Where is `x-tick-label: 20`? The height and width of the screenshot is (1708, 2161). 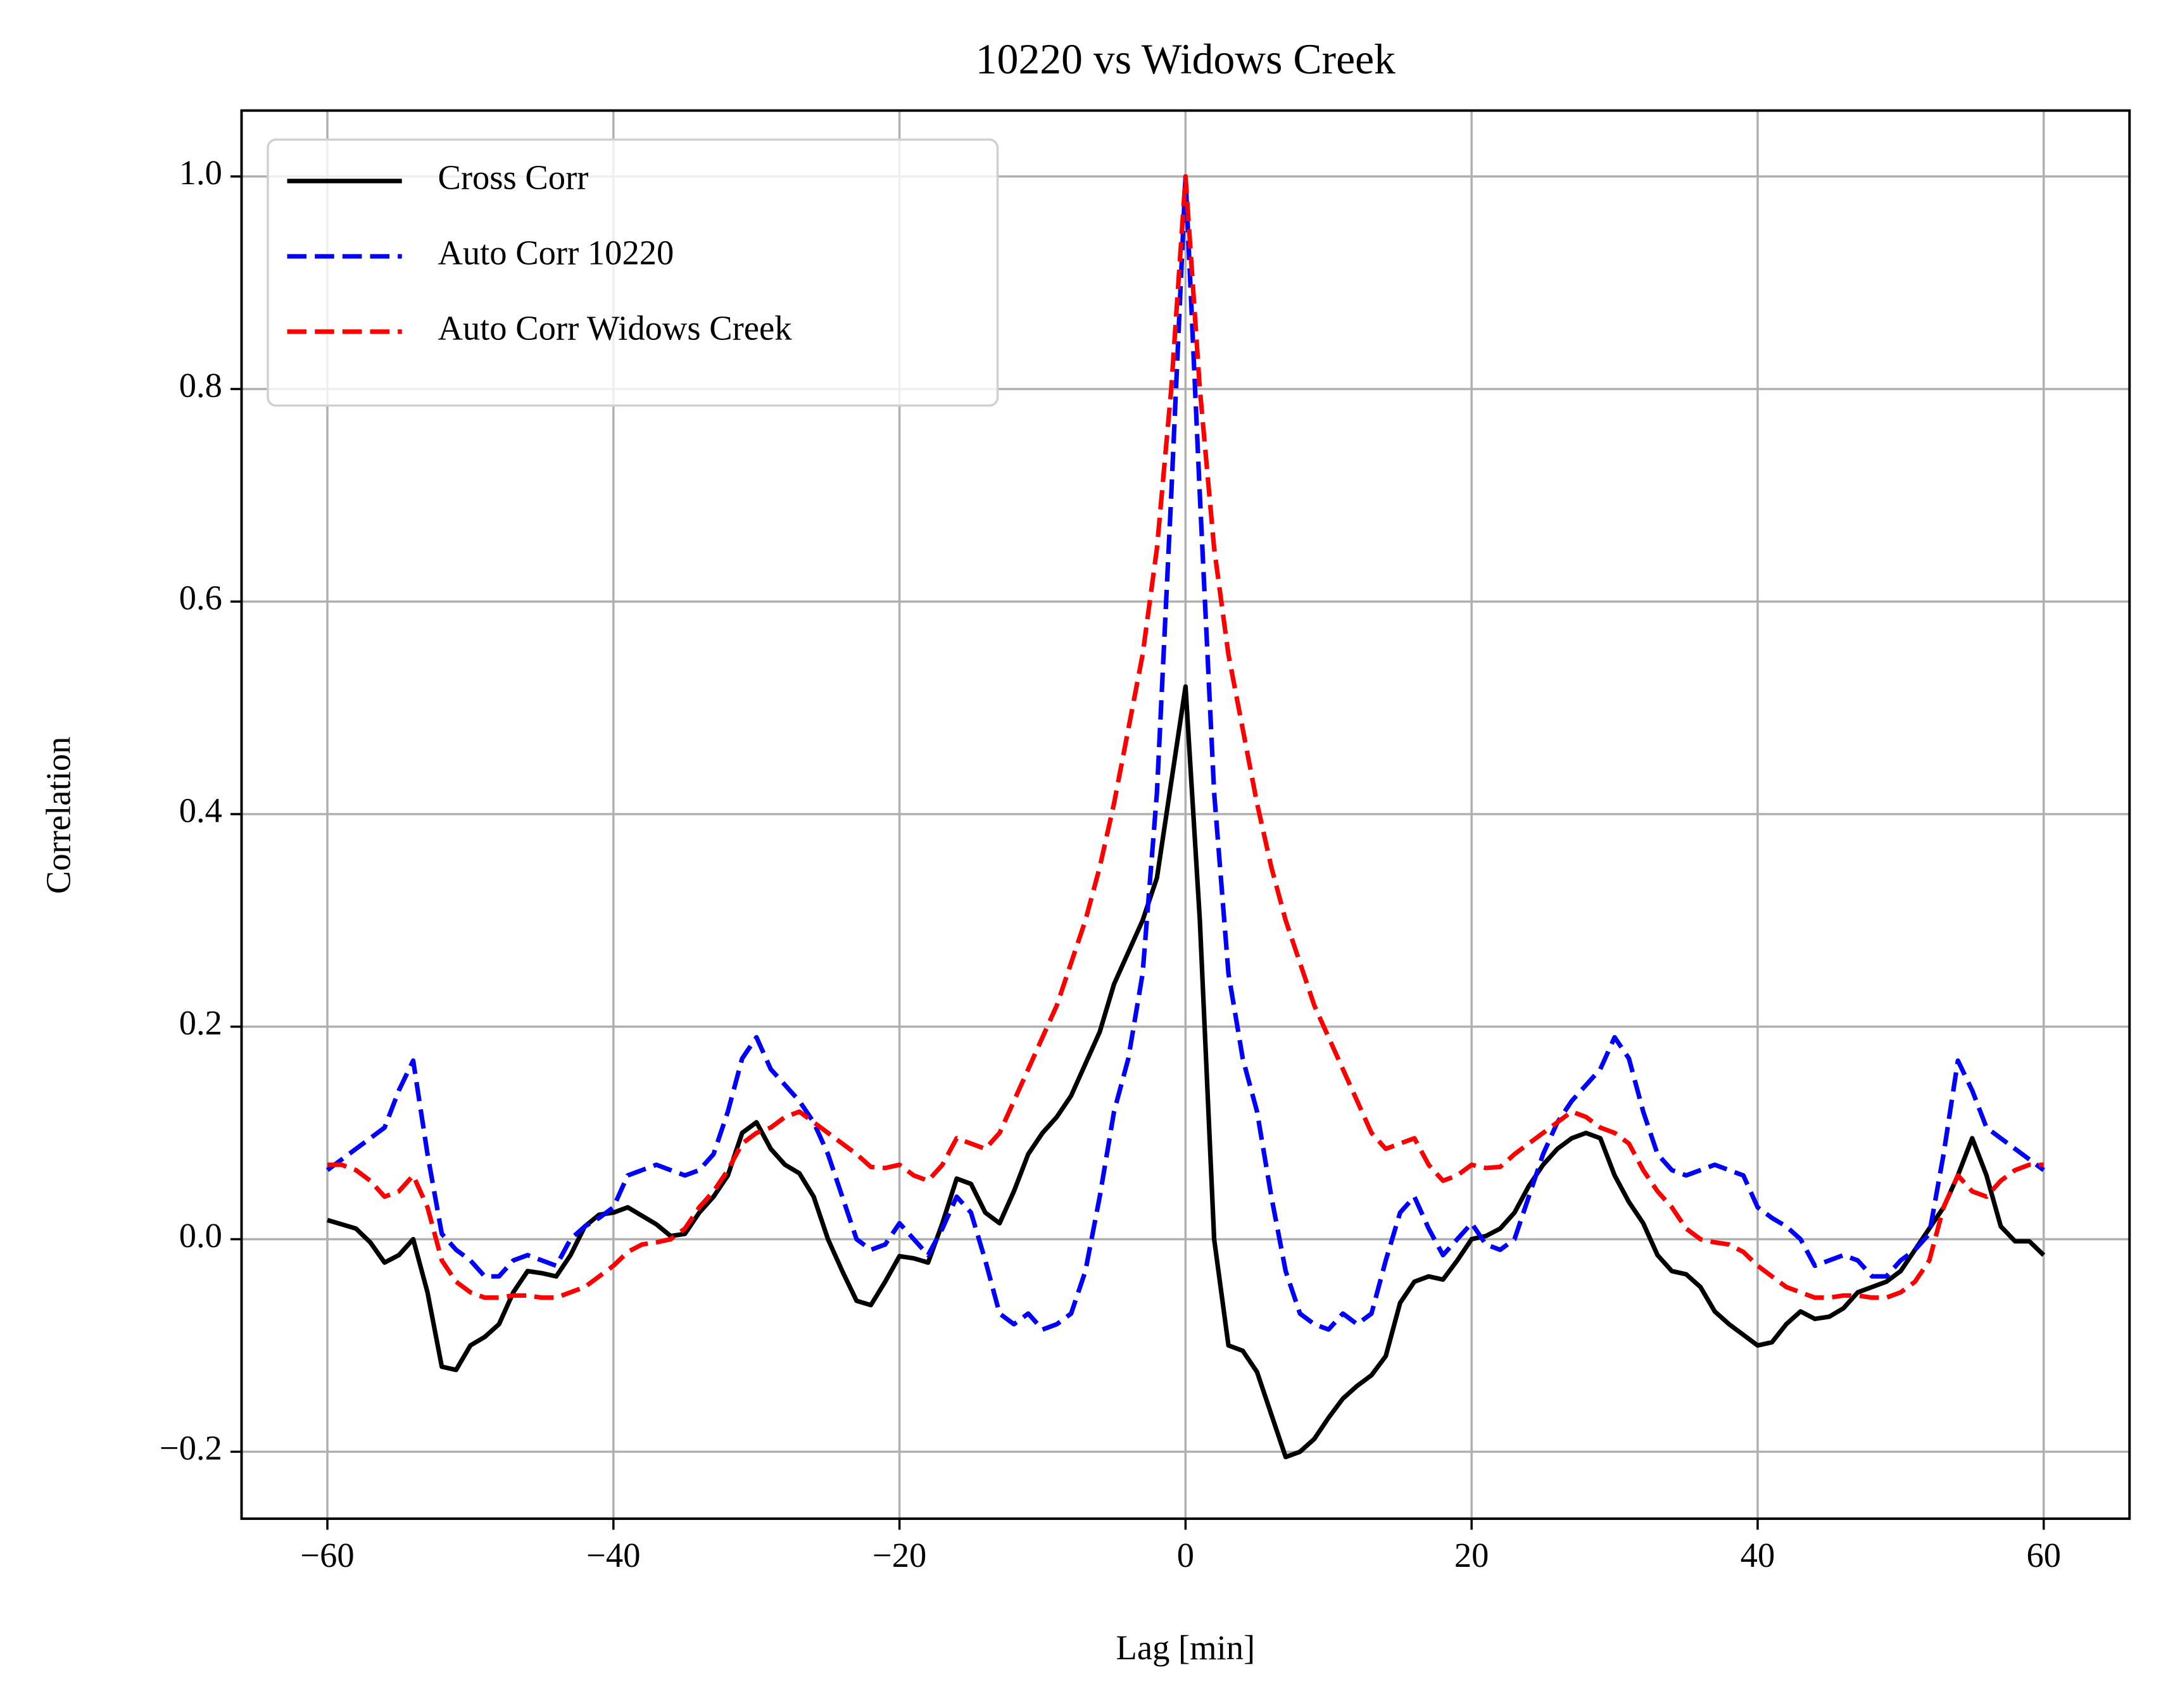 x-tick-label: 20 is located at coordinates (1471, 1555).